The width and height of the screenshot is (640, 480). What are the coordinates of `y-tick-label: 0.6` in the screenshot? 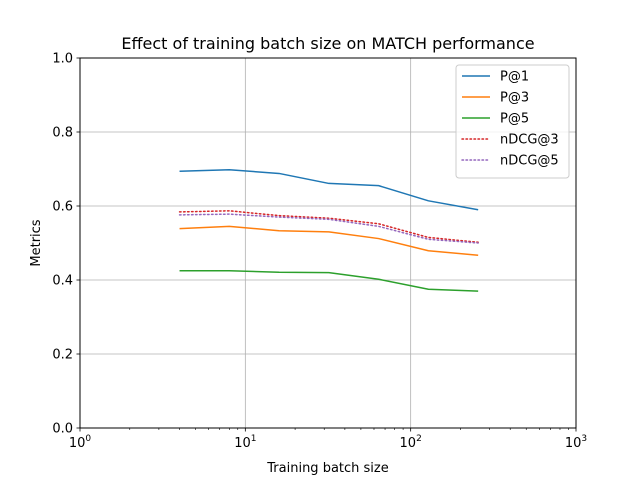 It's located at (62, 207).